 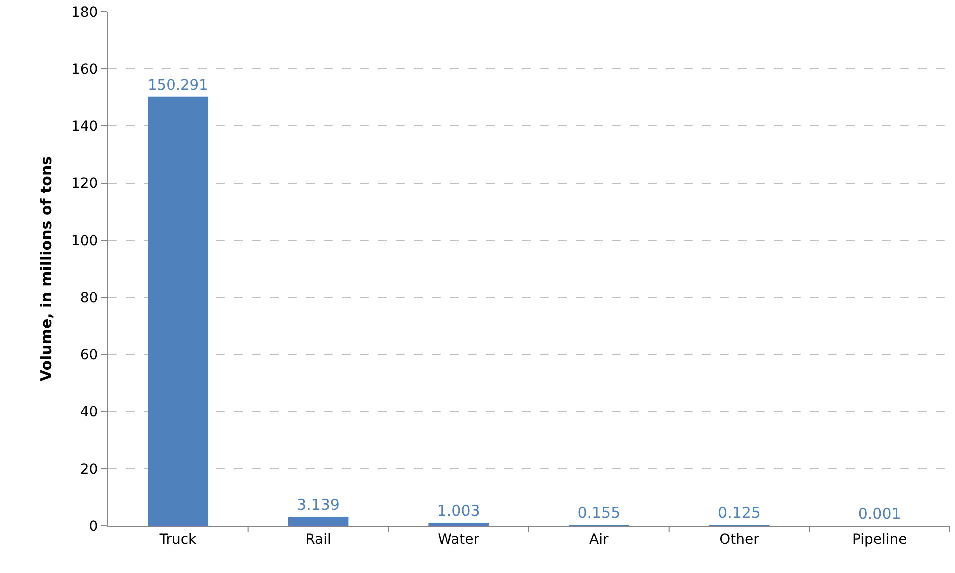 What do you see at coordinates (880, 514) in the screenshot?
I see `data-label: 0.001` at bounding box center [880, 514].